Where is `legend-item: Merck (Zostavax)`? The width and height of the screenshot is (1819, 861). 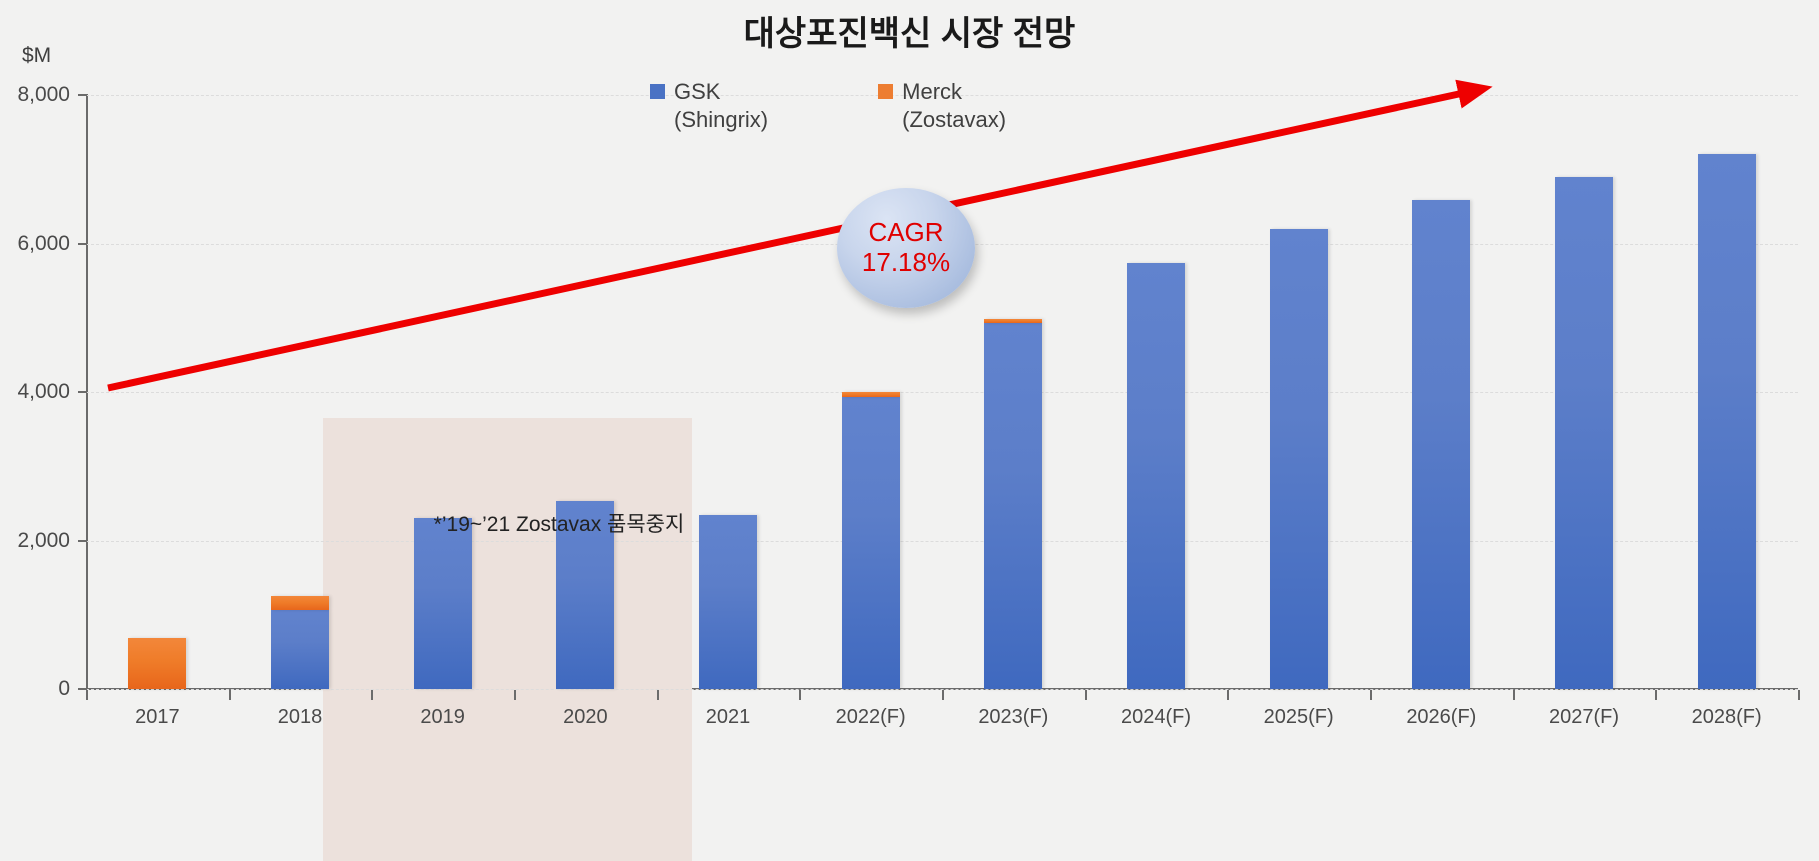
legend-item: Merck (Zostavax) is located at coordinates (942, 105).